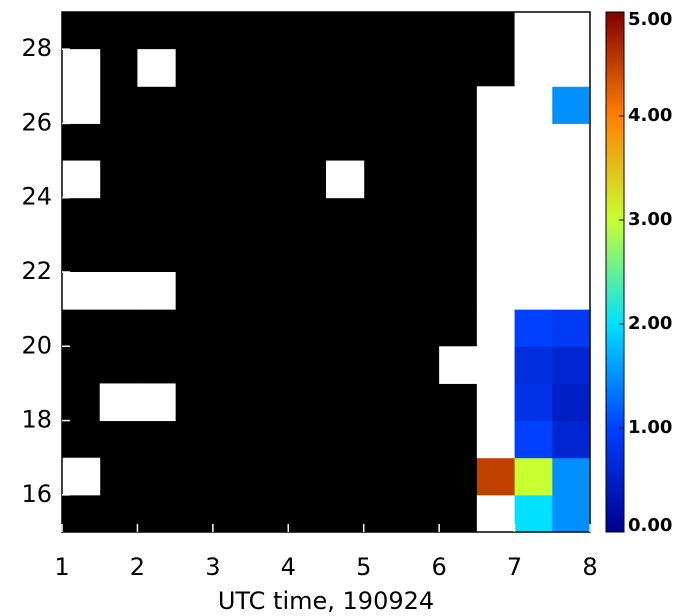 Image resolution: width=700 pixels, height=616 pixels. Describe the element at coordinates (36, 420) in the screenshot. I see `y-tick-label: 18` at that location.